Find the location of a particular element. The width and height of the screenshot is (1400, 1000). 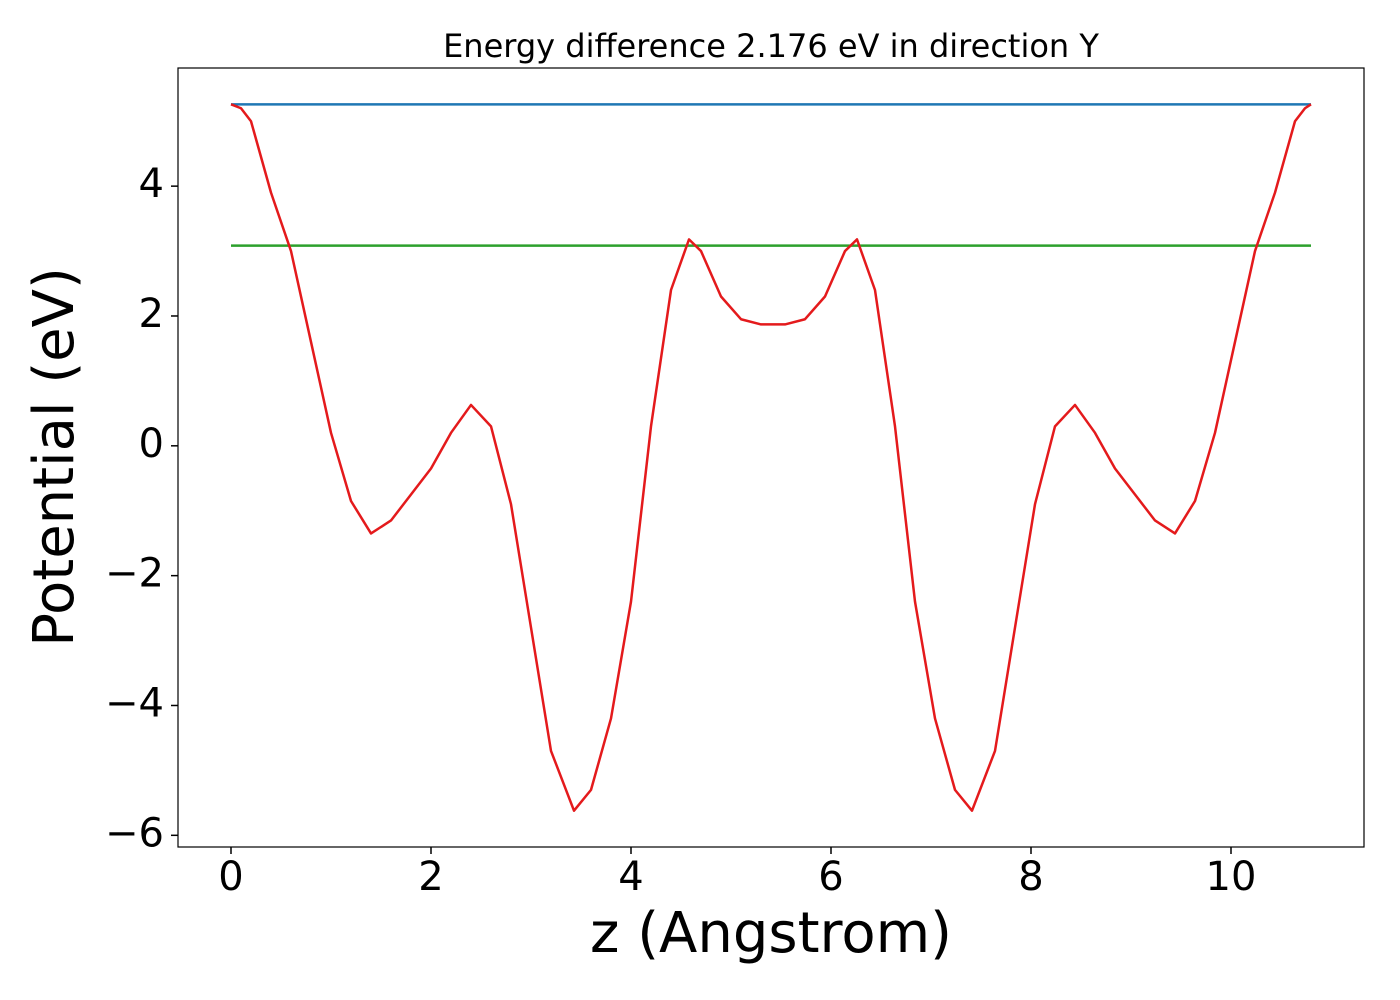

y-tick-label: −6 is located at coordinates (134, 833).